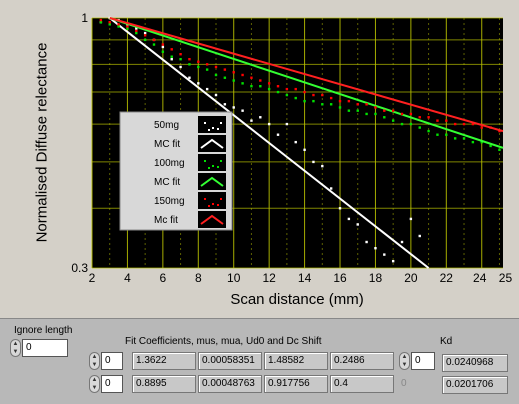 The image size is (519, 404). I want to click on row1-dc-shift: 0.2486, so click(362, 361).